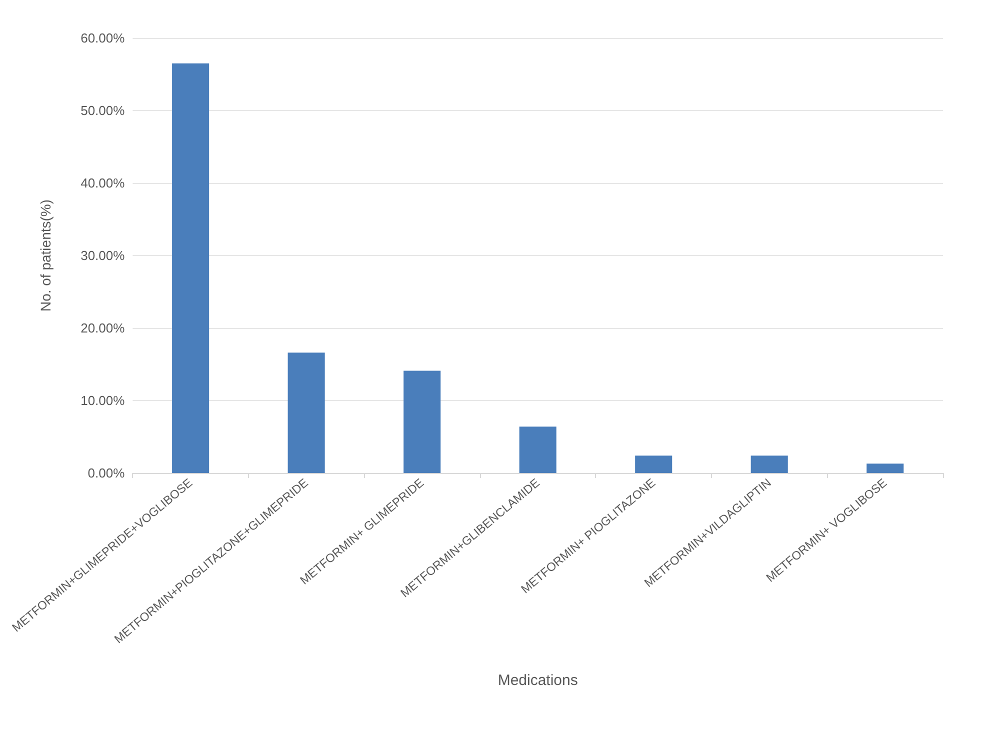 The width and height of the screenshot is (995, 735). What do you see at coordinates (103, 38) in the screenshot?
I see `y-tick-label: 60.00%` at bounding box center [103, 38].